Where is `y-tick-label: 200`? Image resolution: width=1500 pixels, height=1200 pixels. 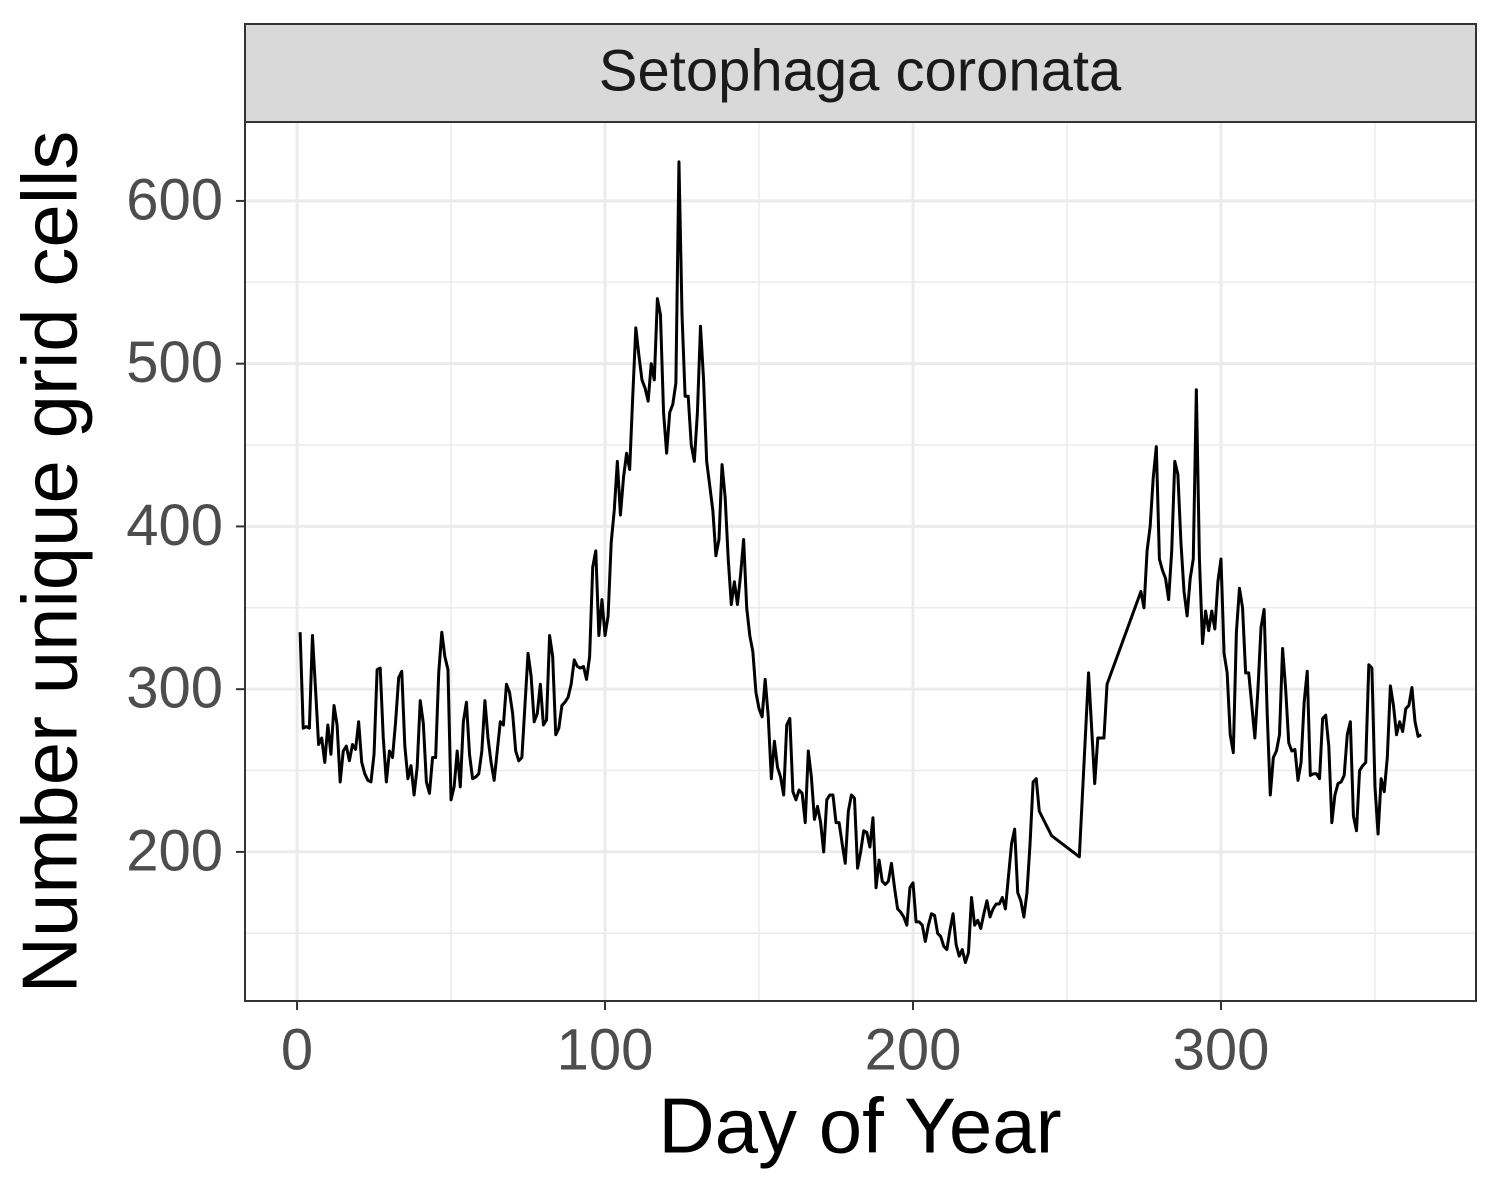 y-tick-label: 200 is located at coordinates (174, 850).